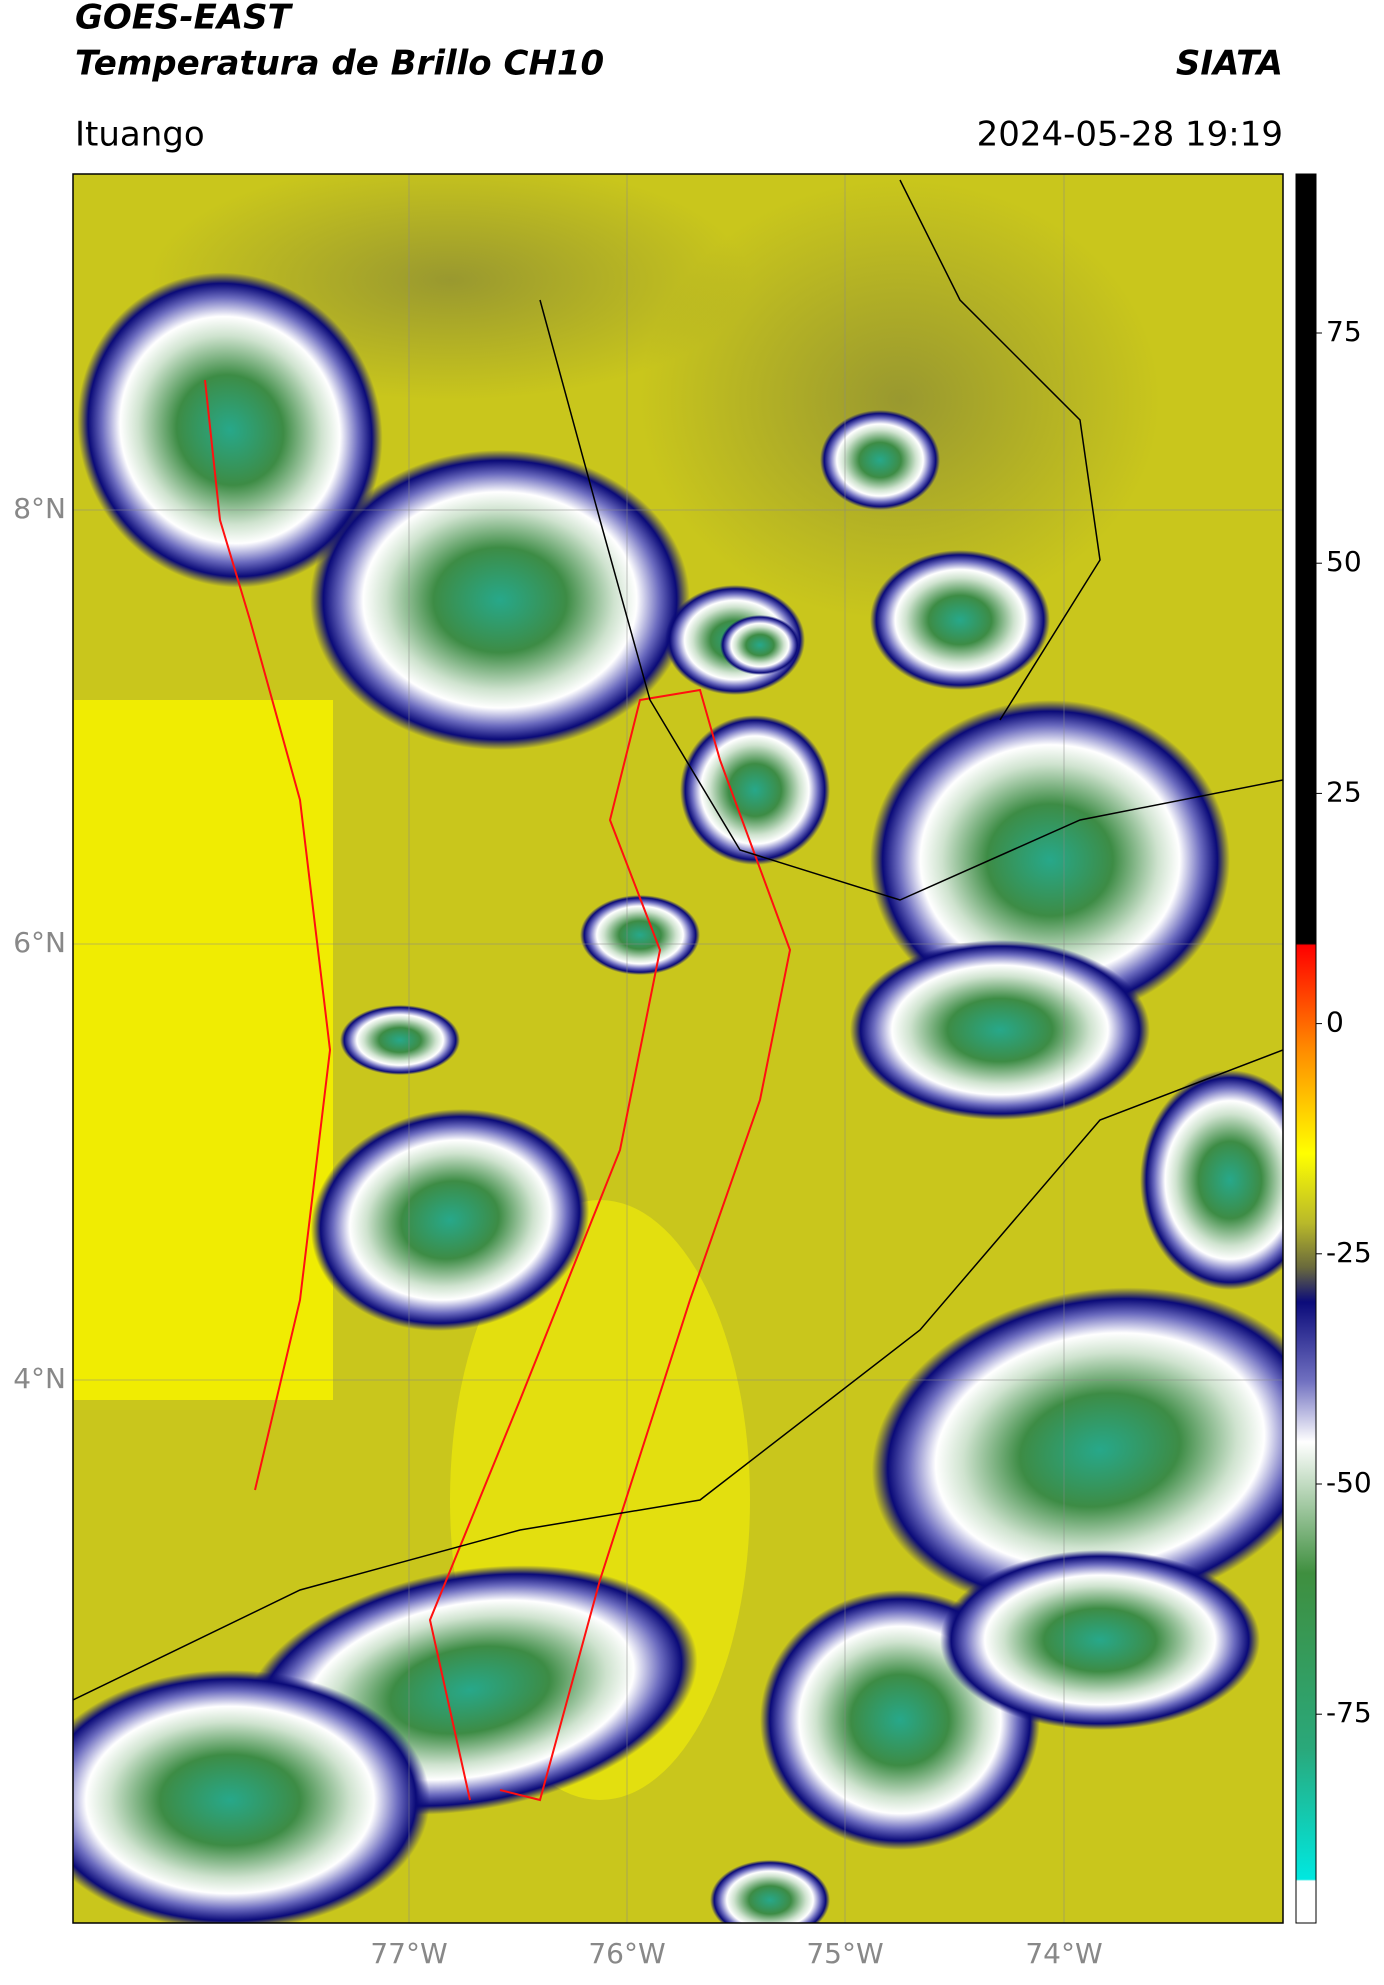  I want to click on colorbar-label: -25, so click(1349, 1252).